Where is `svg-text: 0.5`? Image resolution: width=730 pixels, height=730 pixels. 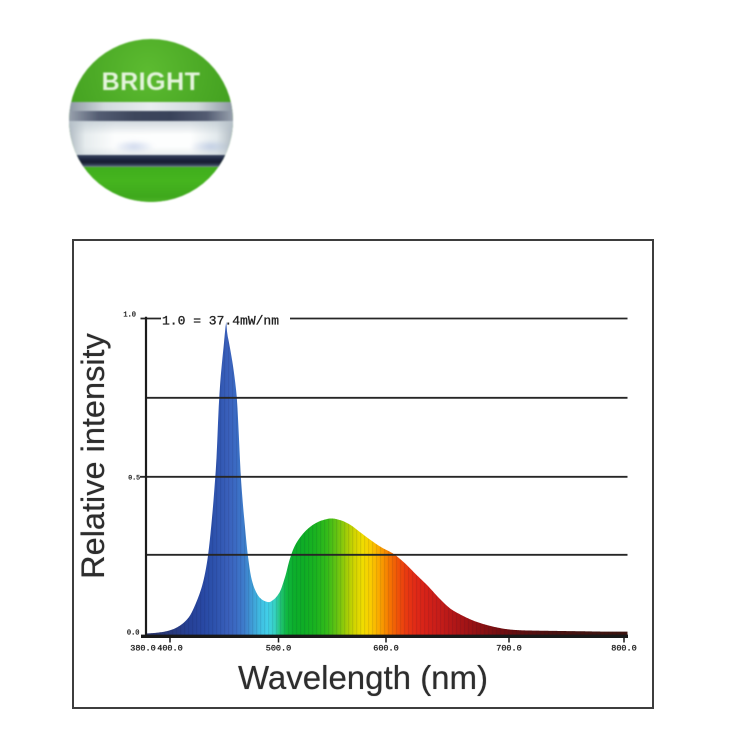
svg-text: 0.5 is located at coordinates (134, 478).